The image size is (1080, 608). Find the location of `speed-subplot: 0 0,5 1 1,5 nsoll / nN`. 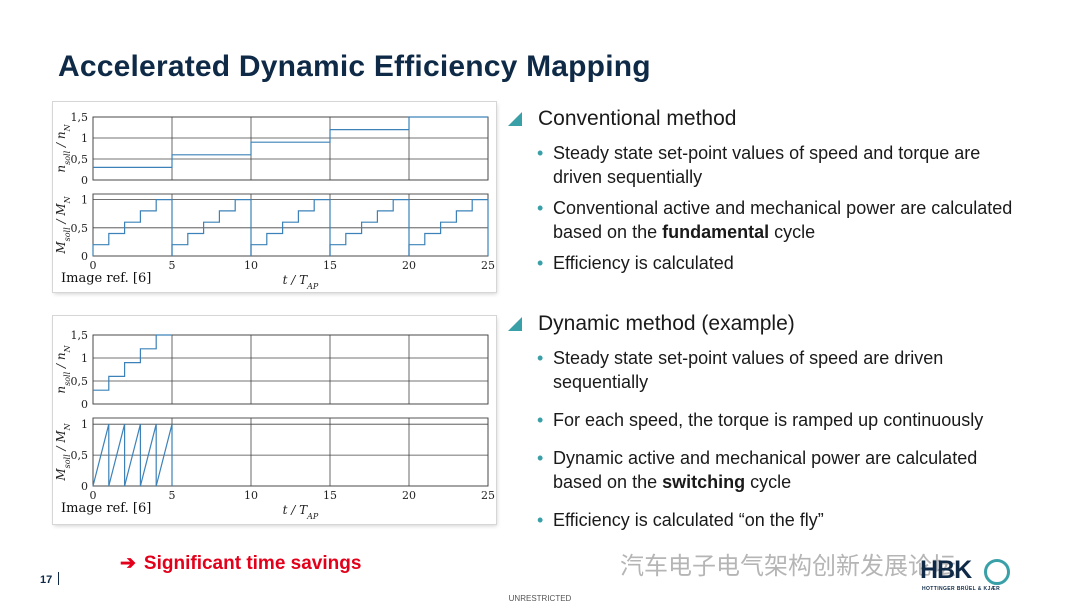

speed-subplot: 0 0,5 1 1,5 nsoll / nN is located at coordinates (271, 370).